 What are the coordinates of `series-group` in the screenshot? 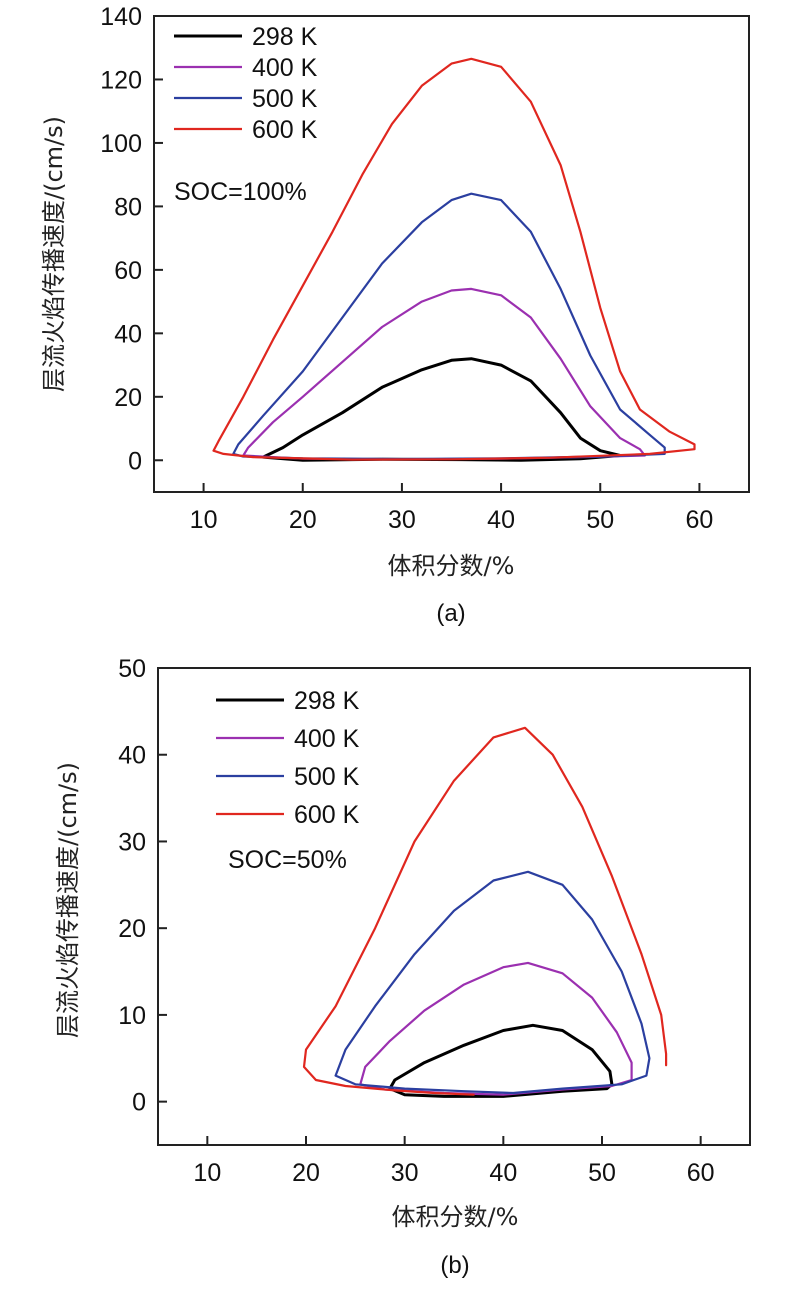 It's located at (485, 912).